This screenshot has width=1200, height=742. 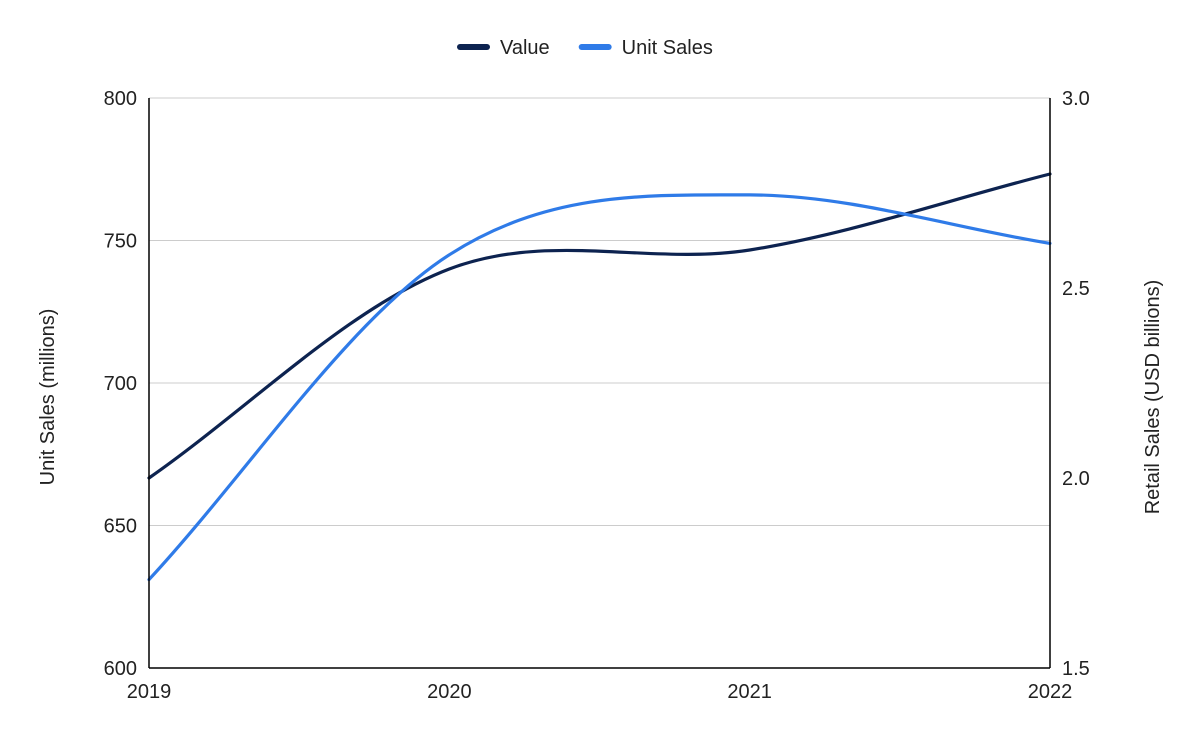 What do you see at coordinates (1076, 479) in the screenshot?
I see `right-tick-label: 2.0` at bounding box center [1076, 479].